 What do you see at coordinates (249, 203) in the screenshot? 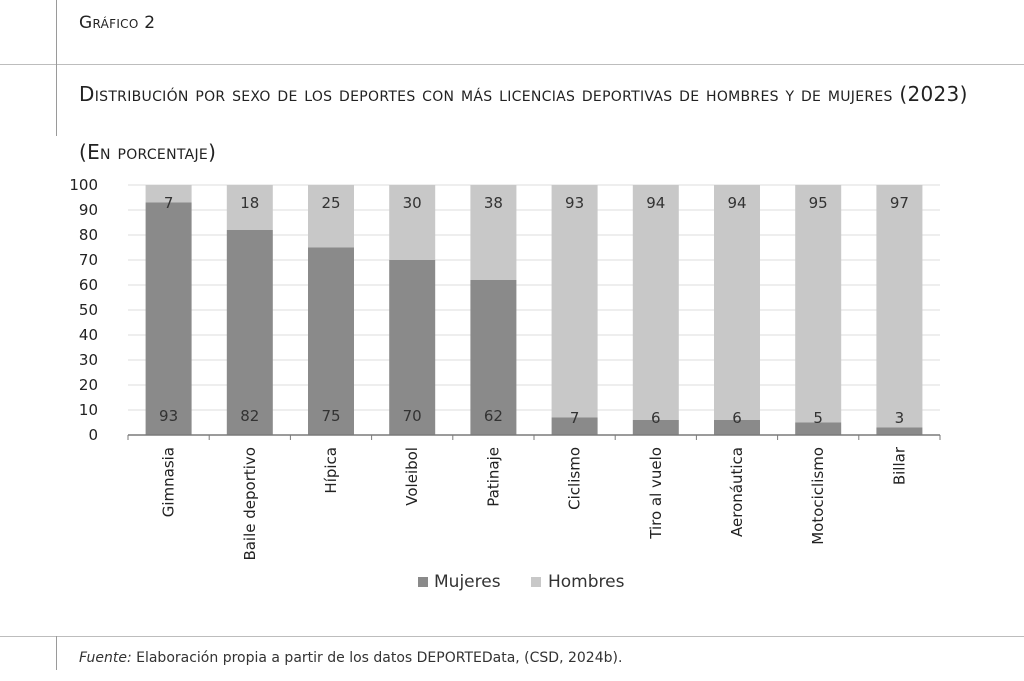
I see `data-label-hombres: 18` at bounding box center [249, 203].